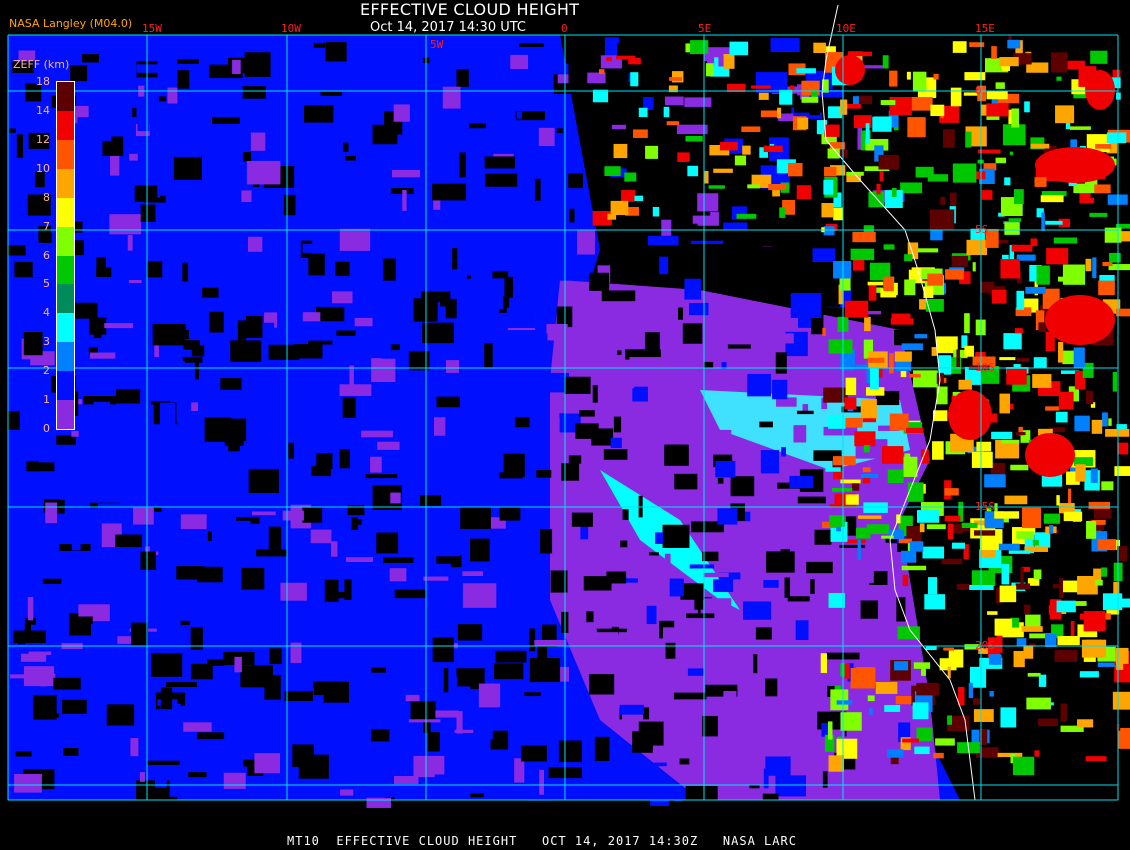 The width and height of the screenshot is (1130, 850). What do you see at coordinates (985, 645) in the screenshot?
I see `latitude-label: 20S` at bounding box center [985, 645].